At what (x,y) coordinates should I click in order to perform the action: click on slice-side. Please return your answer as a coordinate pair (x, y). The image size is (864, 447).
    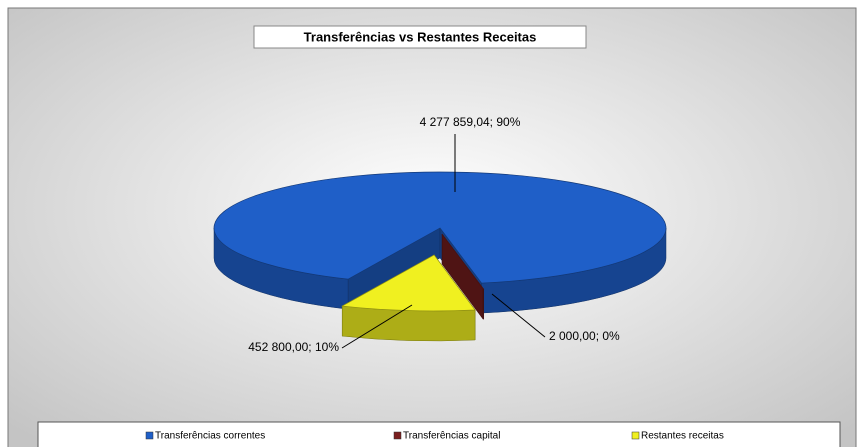
    Looking at the image, I should click on (483, 304).